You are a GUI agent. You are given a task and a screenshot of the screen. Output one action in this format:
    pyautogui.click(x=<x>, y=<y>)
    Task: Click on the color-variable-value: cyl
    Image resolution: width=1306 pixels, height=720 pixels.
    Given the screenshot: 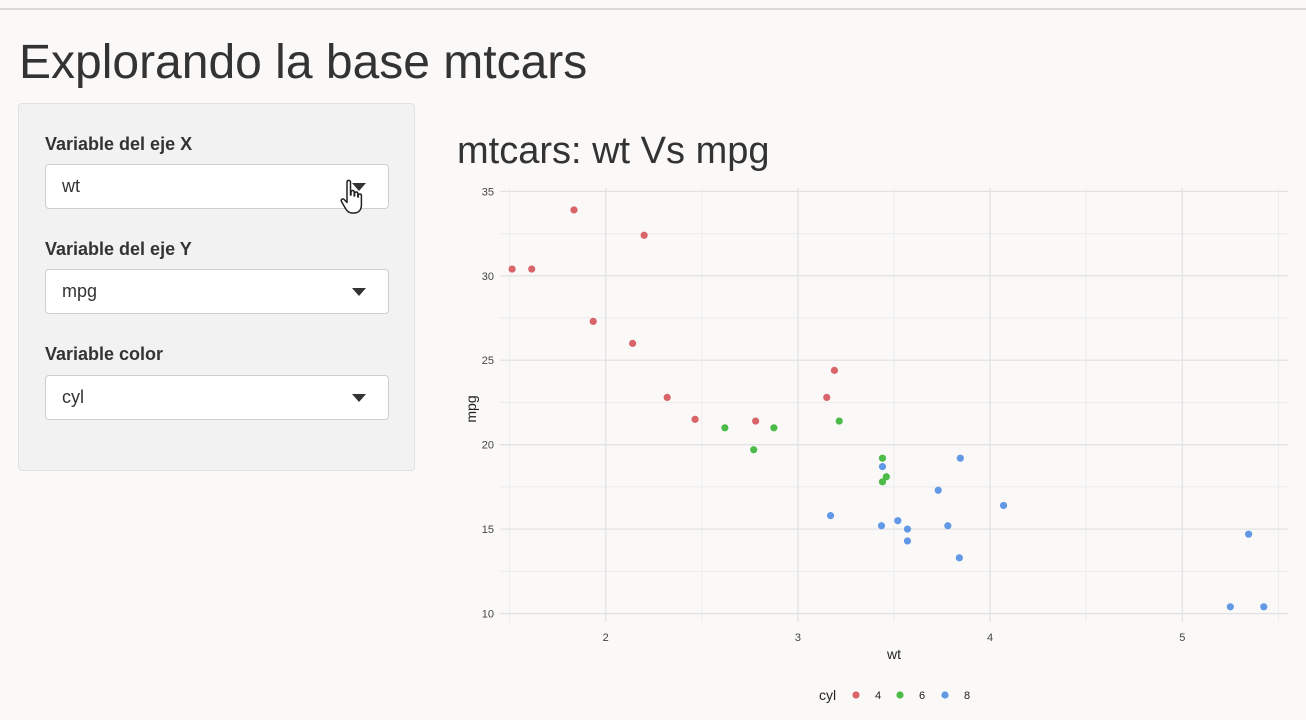 What is the action you would take?
    pyautogui.click(x=73, y=397)
    